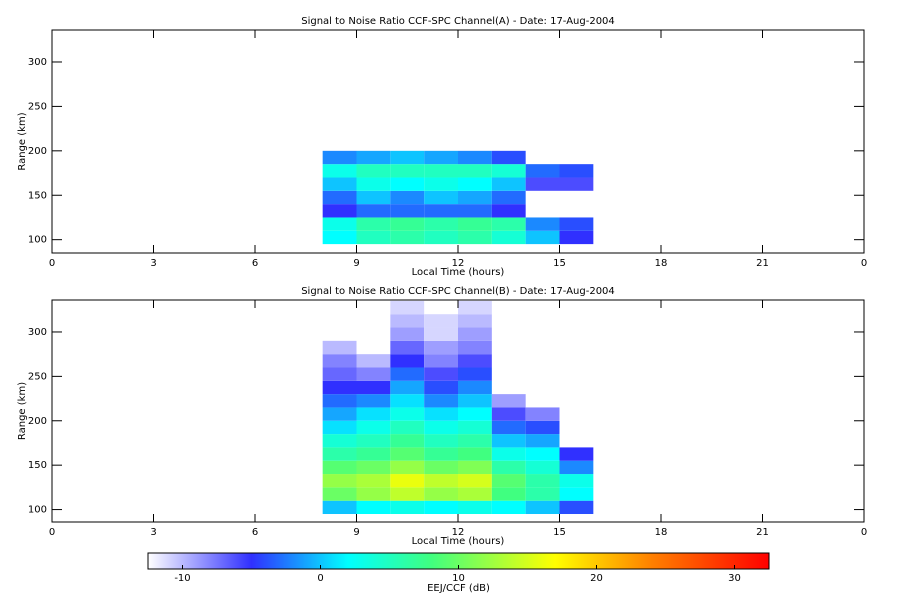 This screenshot has width=900, height=600. Describe the element at coordinates (596, 578) in the screenshot. I see `colorbar-tick-label: 20` at that location.